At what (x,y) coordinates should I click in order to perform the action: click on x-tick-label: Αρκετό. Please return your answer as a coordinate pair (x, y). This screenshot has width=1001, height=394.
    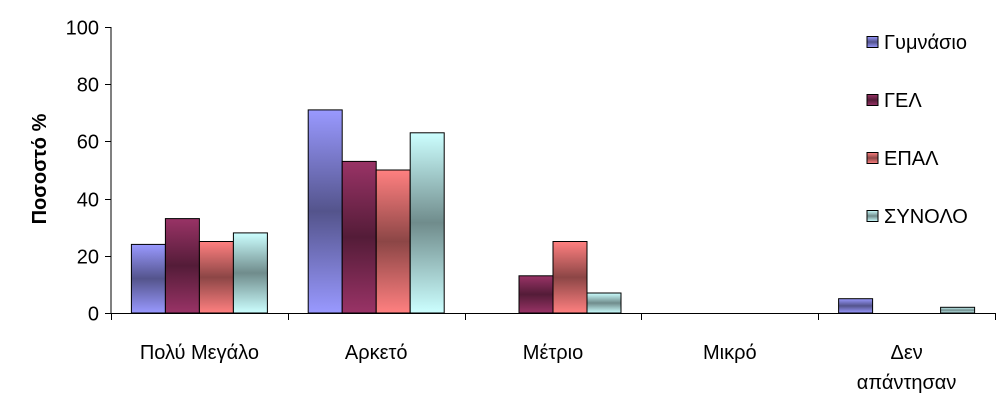
    Looking at the image, I should click on (376, 353).